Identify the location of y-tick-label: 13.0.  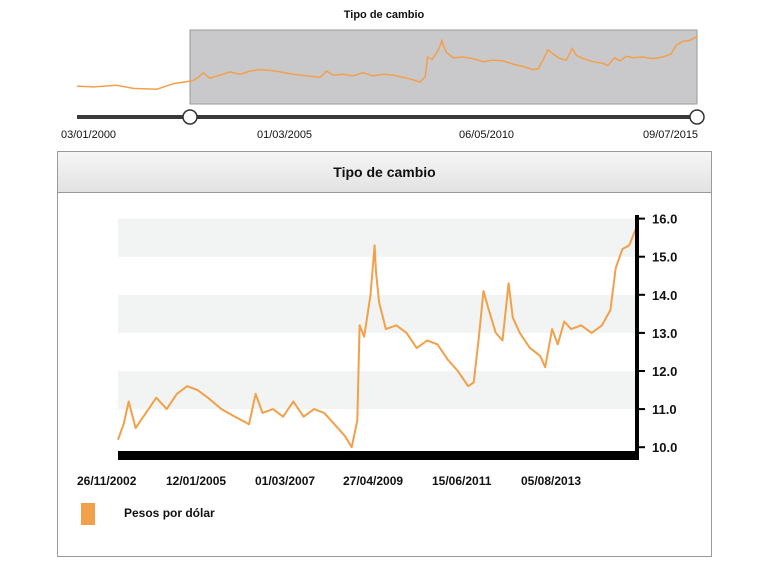
(664, 333).